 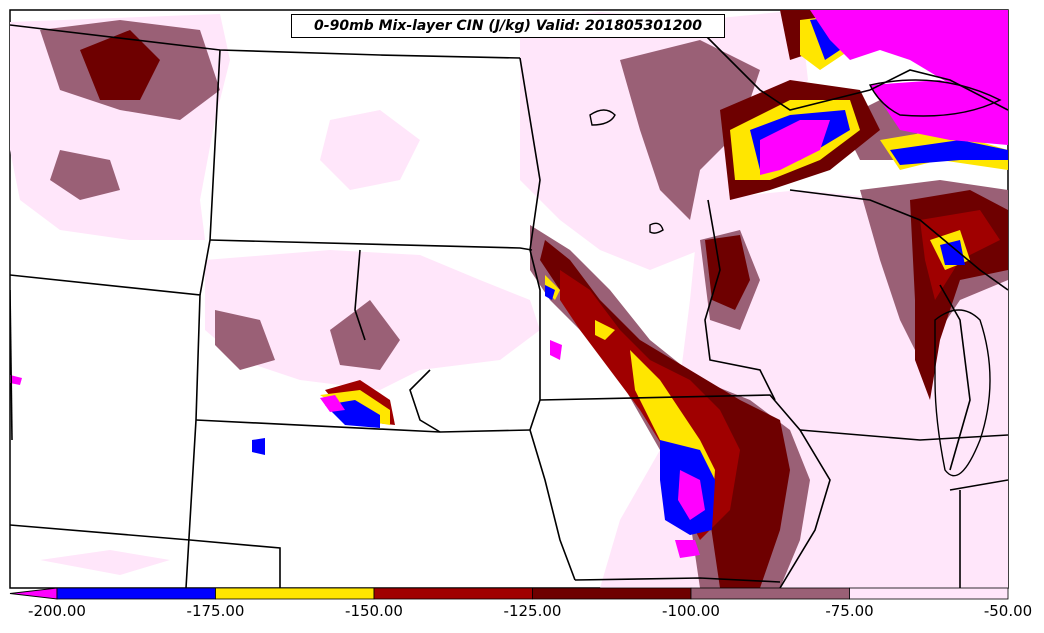 What do you see at coordinates (691, 611) in the screenshot?
I see `colorbar-tick-label: -100.00` at bounding box center [691, 611].